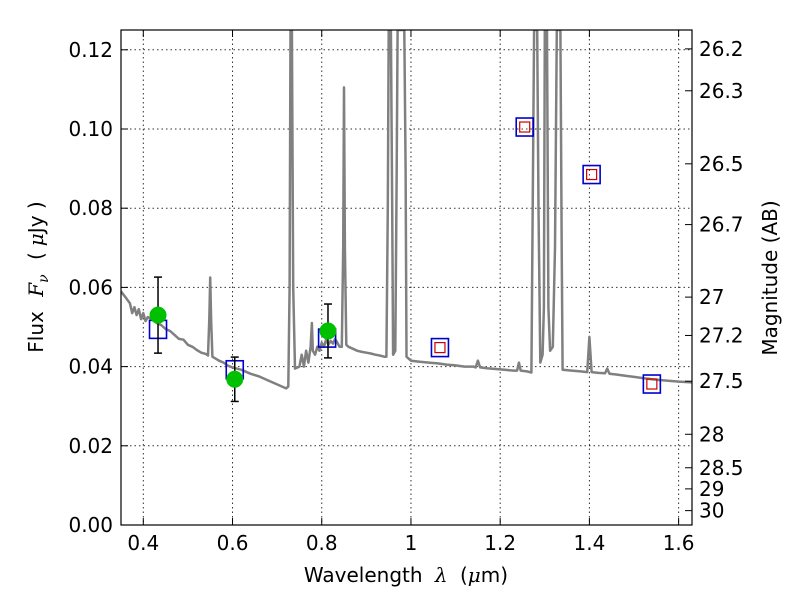 Image resolution: width=800 pixels, height=600 pixels. Describe the element at coordinates (38, 276) in the screenshot. I see `y-axis-title: Flux Fν (μJy )` at that location.